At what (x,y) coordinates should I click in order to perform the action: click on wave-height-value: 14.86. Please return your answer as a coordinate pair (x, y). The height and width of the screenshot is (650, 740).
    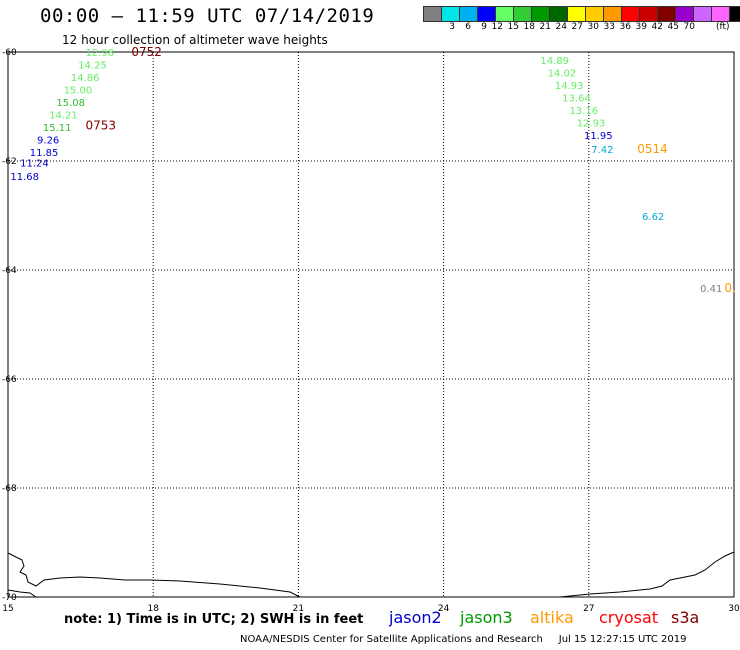
    Looking at the image, I should click on (85, 78).